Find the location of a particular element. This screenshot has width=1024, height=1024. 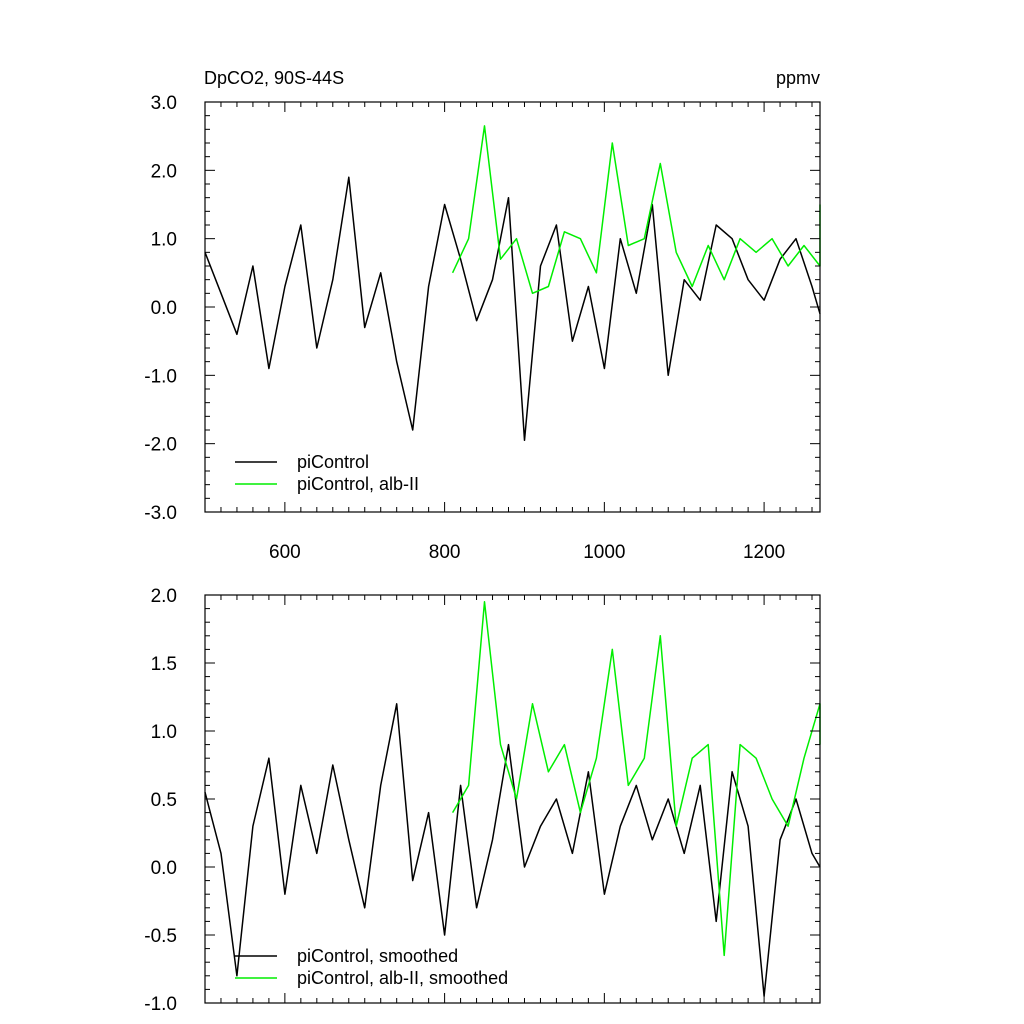

legend-label: piControl, alb-II is located at coordinates (358, 484).